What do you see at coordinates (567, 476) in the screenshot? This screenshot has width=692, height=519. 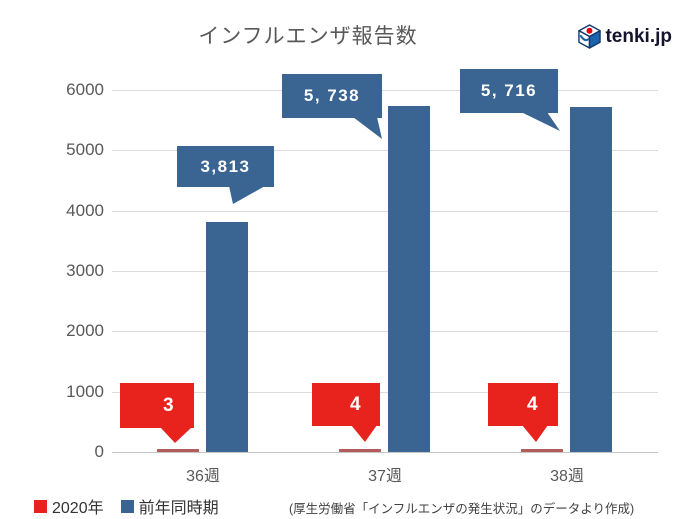 I see `x-axis-label: 38週` at bounding box center [567, 476].